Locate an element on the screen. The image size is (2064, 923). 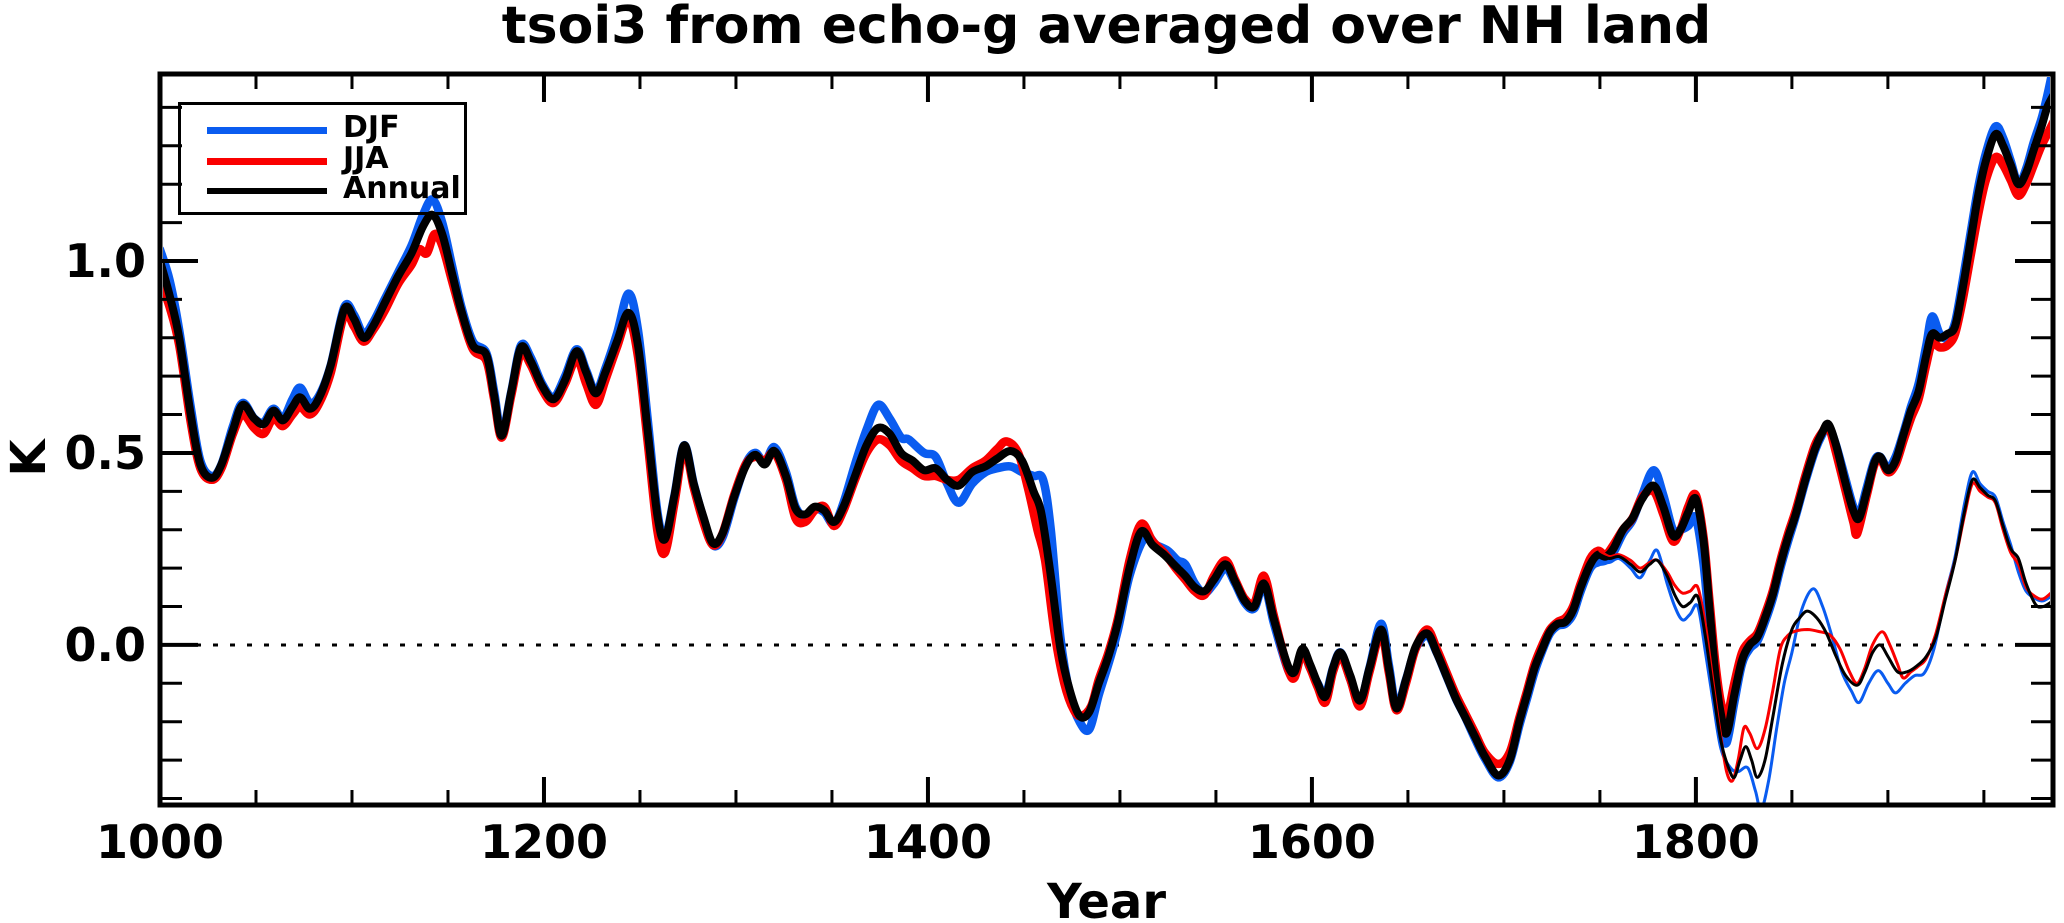
legend-item-jja: JJA is located at coordinates (322, 158).